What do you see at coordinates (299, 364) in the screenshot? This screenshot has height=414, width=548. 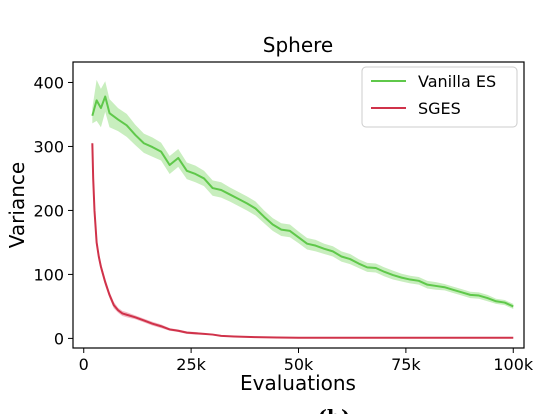 I see `x-tick-label: 50k` at bounding box center [299, 364].